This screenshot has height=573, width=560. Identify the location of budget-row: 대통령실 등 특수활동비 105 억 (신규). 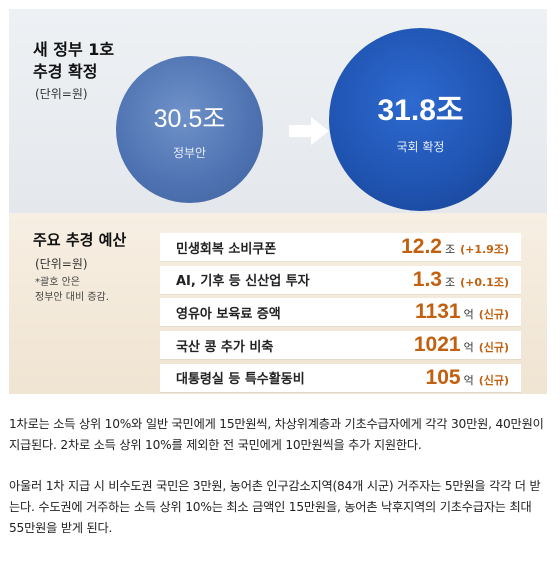
(340, 377).